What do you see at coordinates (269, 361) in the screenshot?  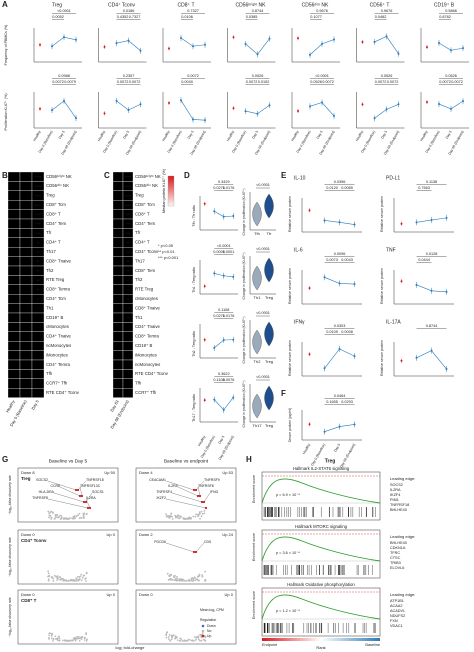 I see `x-label: Treg` at bounding box center [269, 361].